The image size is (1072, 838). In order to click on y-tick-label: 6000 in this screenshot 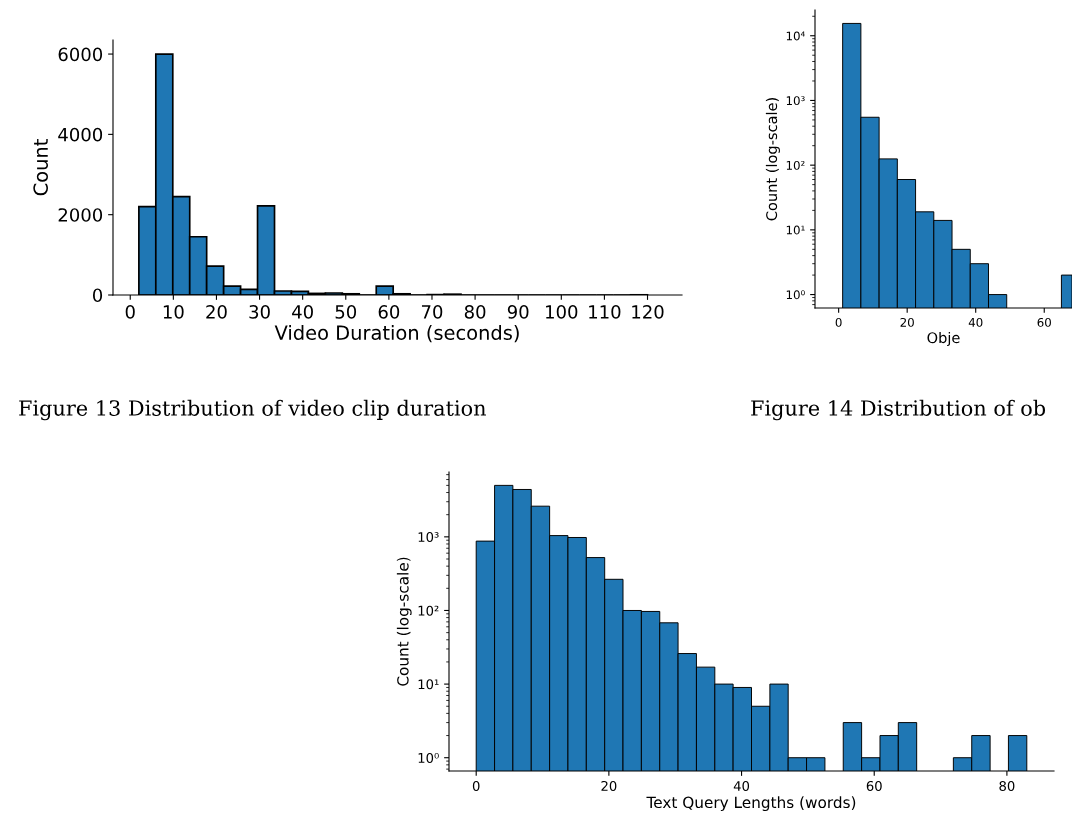, I will do `click(80, 54)`.